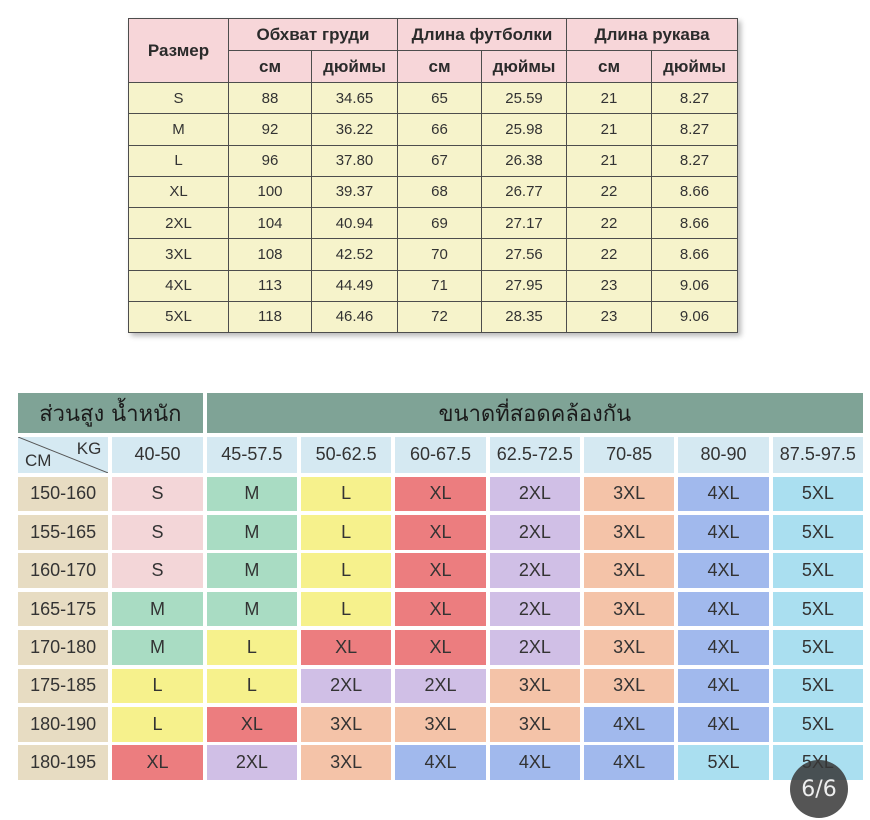 The height and width of the screenshot is (820, 870). I want to click on tshirt-length-inch-header: дюймы, so click(524, 66).